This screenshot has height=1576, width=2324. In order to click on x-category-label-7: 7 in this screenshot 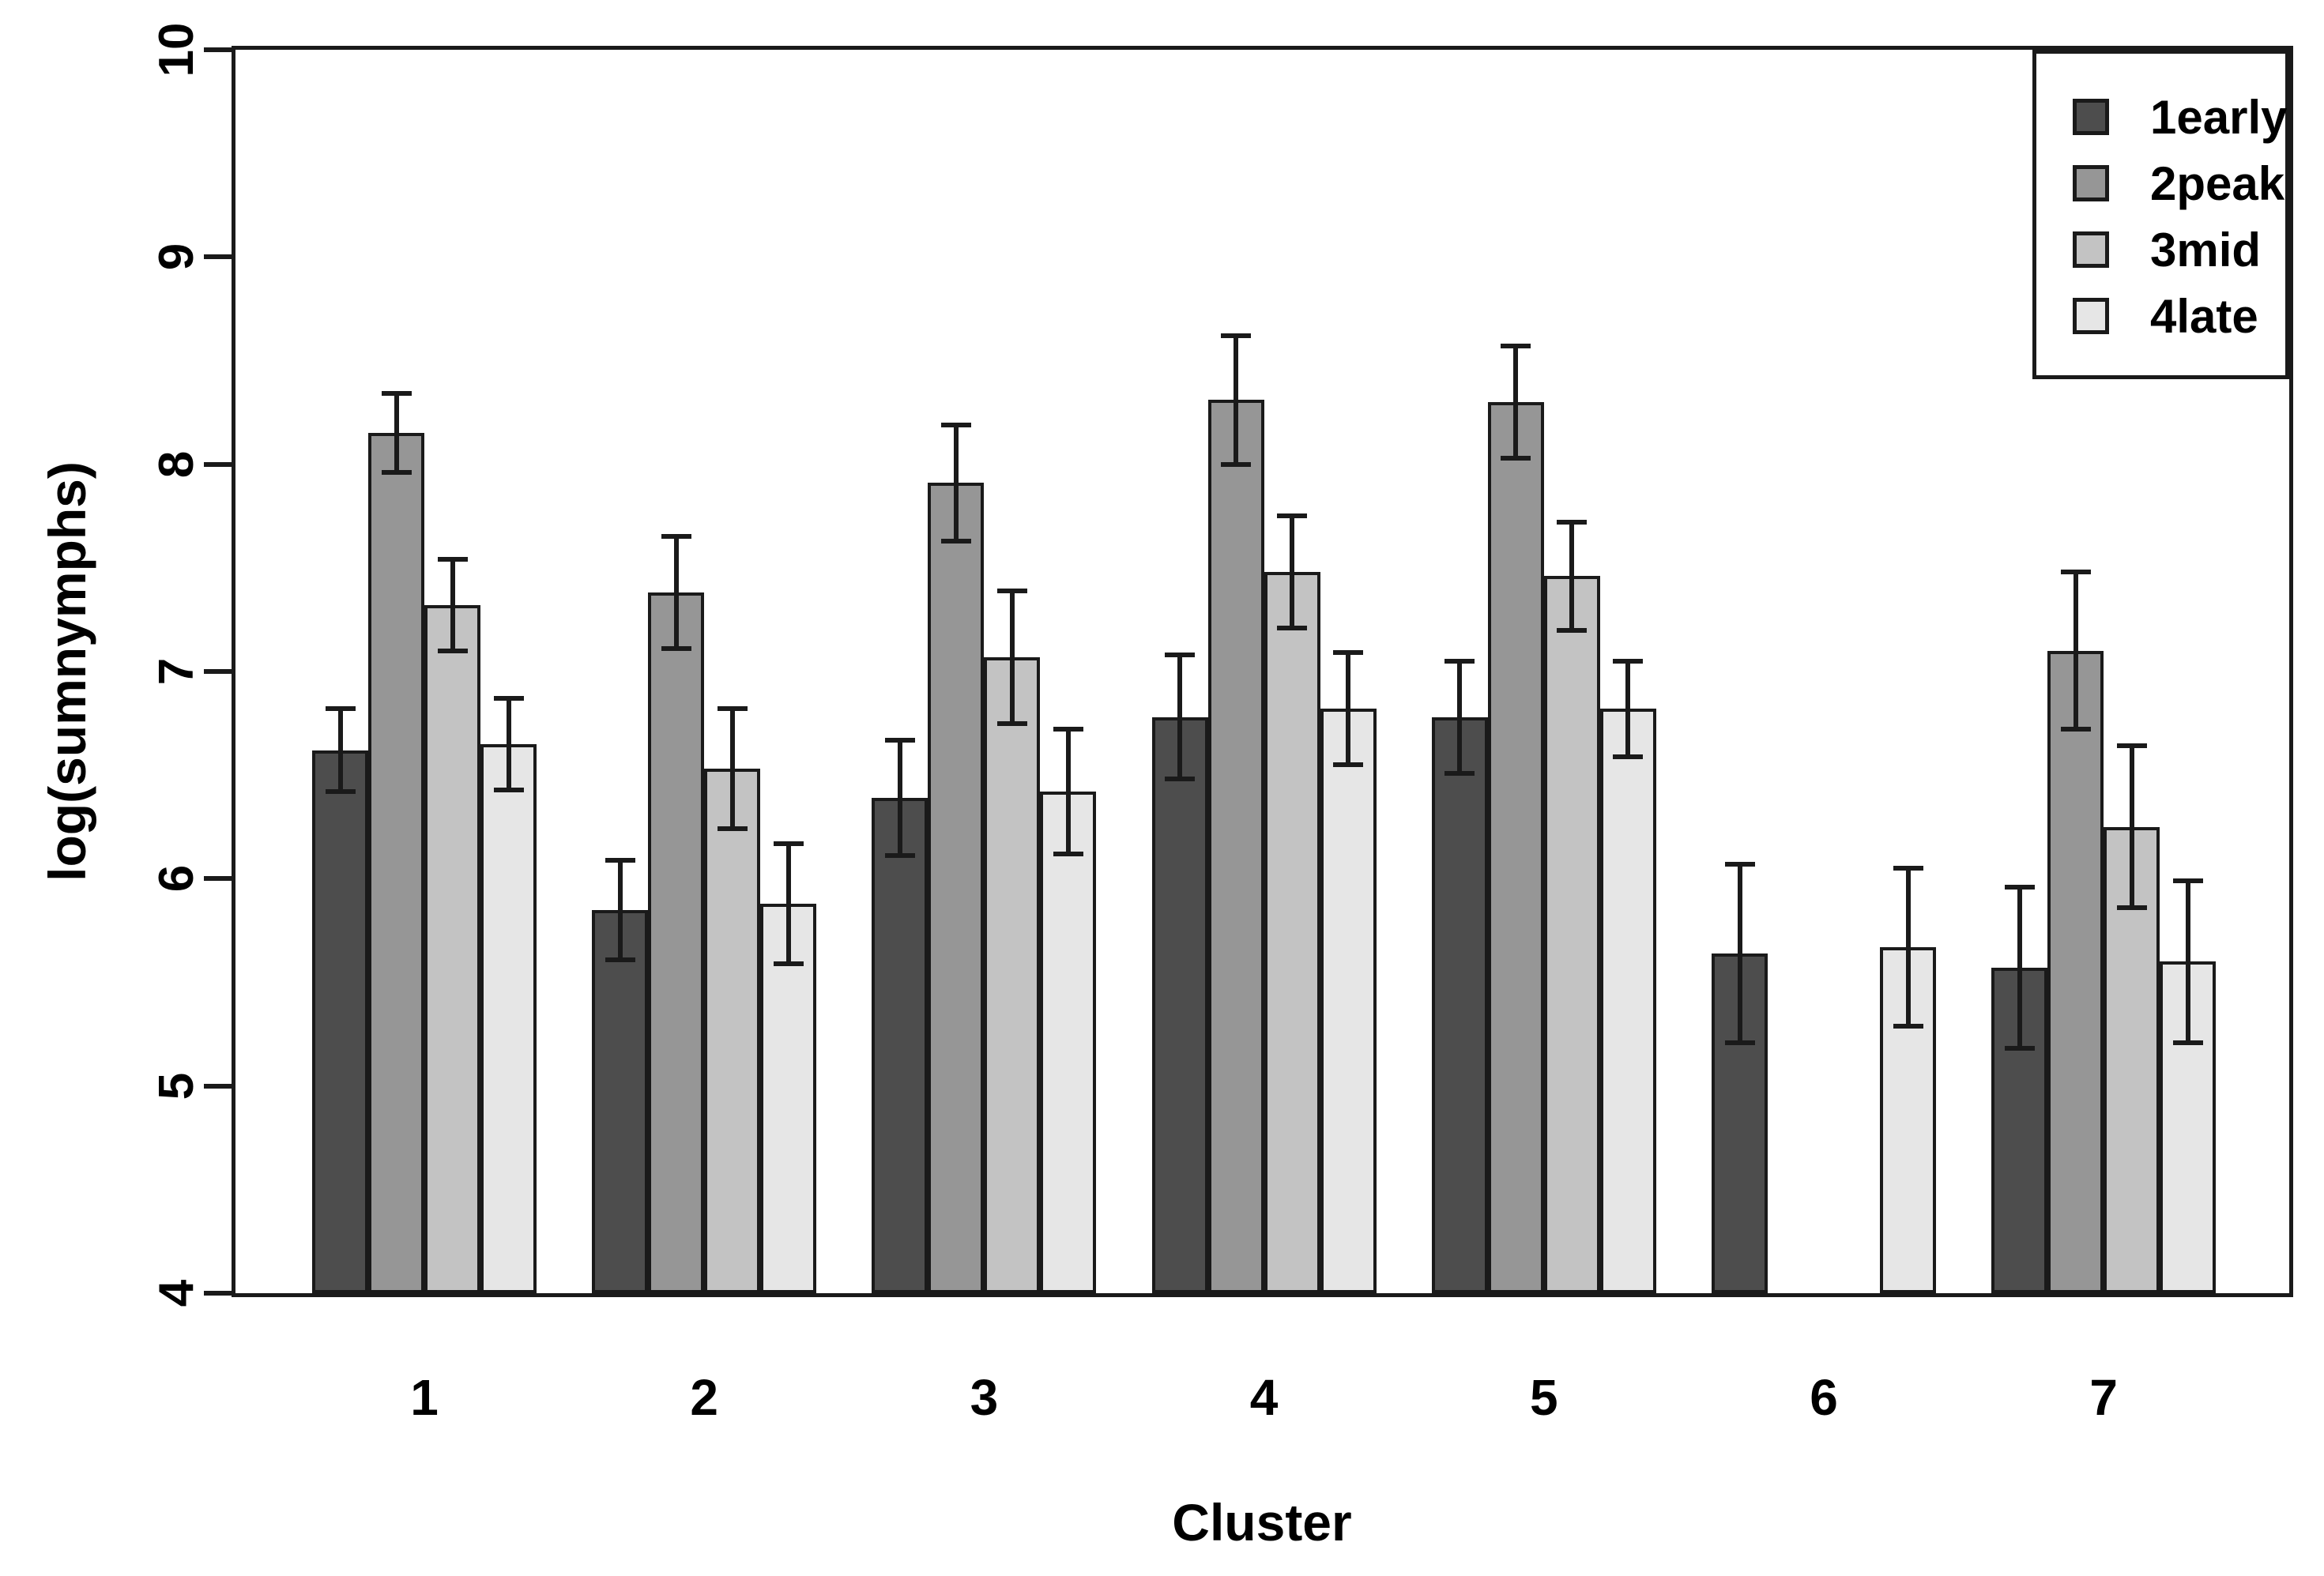, I will do `click(2103, 1397)`.